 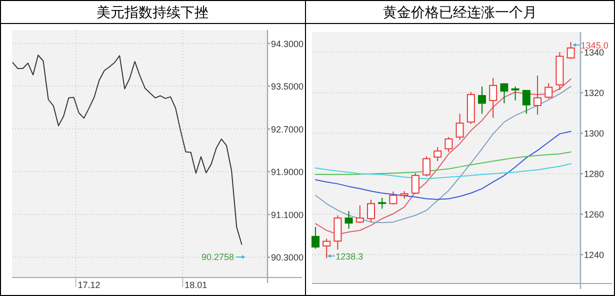 I want to click on y-tick-label: 1280, so click(x=594, y=174).